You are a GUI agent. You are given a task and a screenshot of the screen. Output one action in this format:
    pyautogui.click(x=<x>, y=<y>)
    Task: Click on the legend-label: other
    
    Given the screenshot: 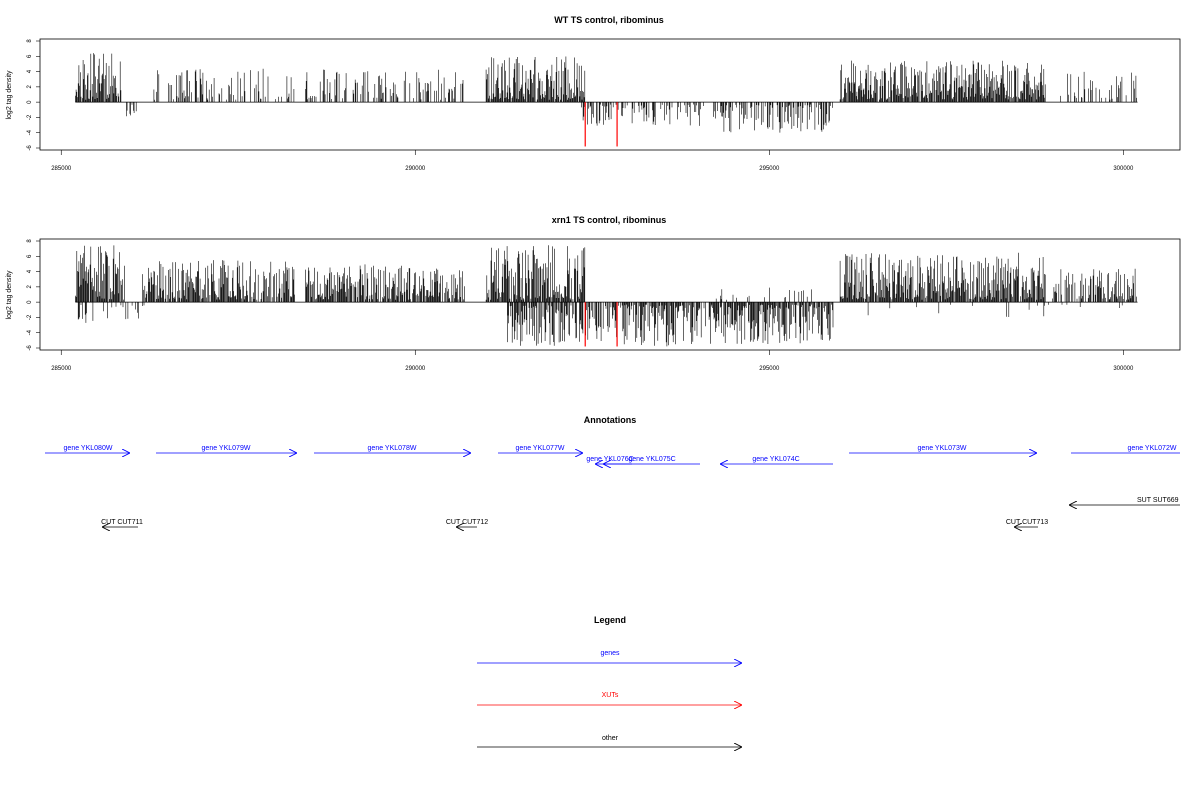 What is the action you would take?
    pyautogui.click(x=610, y=738)
    